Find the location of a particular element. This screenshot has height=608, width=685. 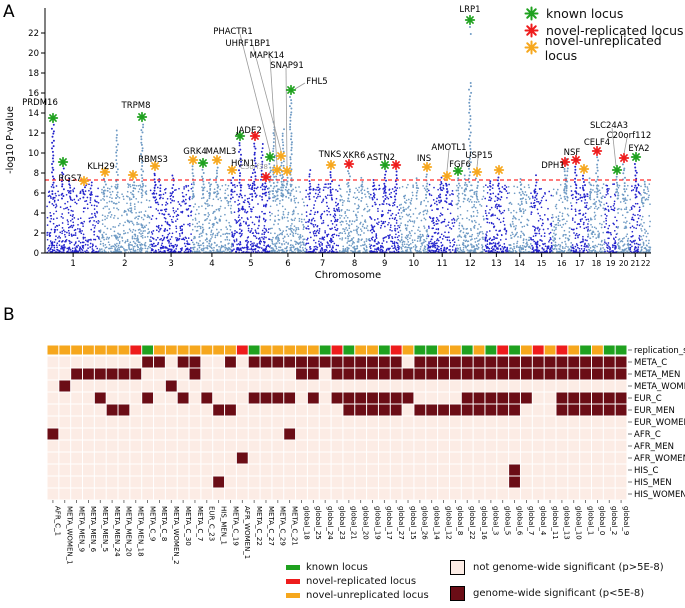

y-tick-label: 0 is located at coordinates (36, 254).